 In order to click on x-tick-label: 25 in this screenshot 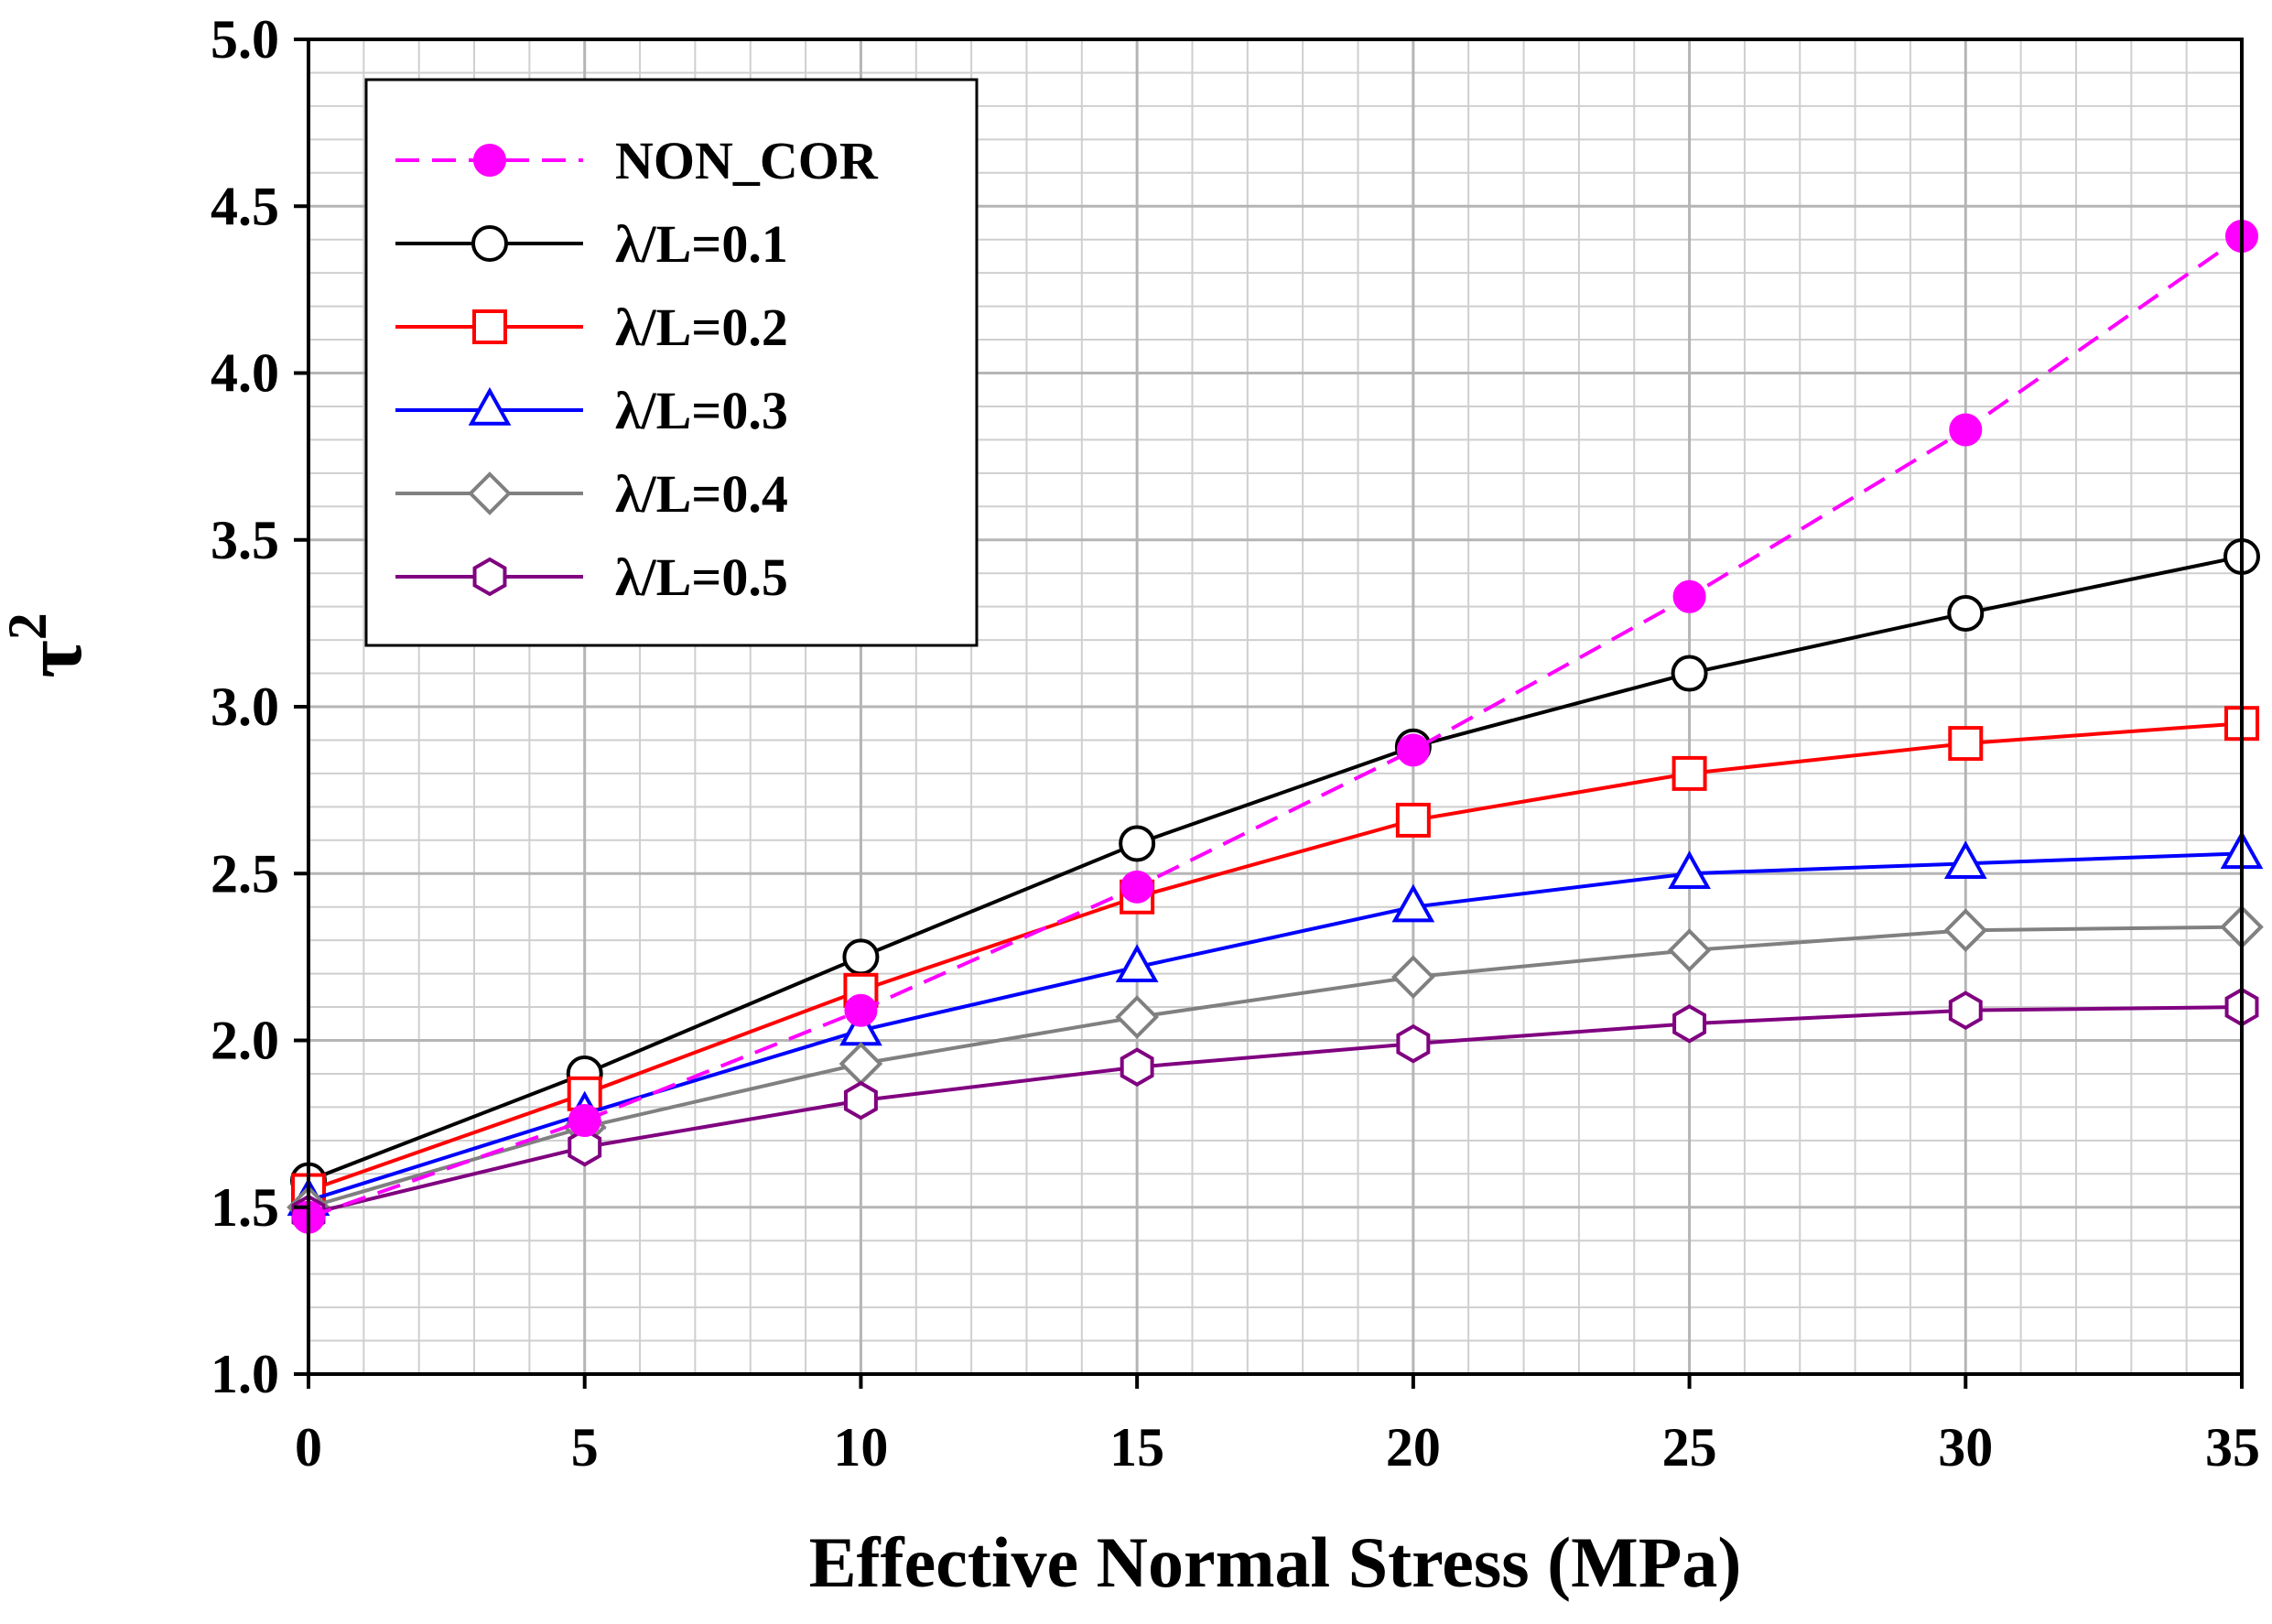, I will do `click(1689, 1447)`.